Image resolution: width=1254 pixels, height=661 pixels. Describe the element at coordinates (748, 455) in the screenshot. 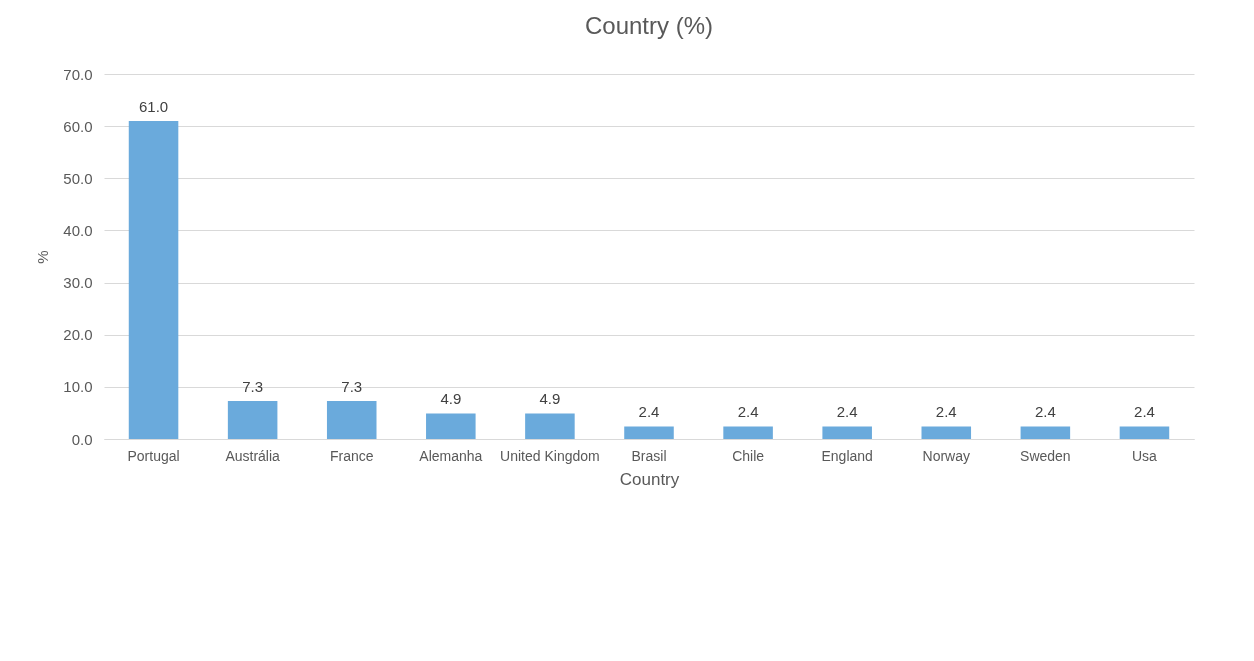

I see `x-tick-label: Chile` at that location.